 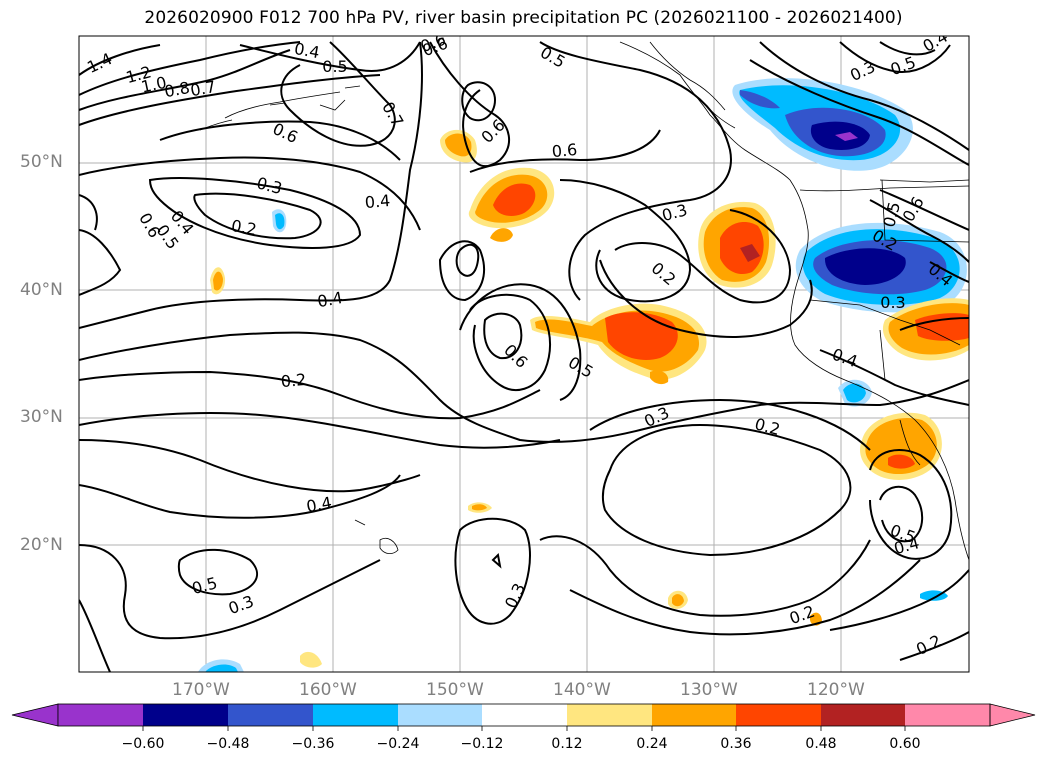 I want to click on colorbar-tick-label: −0.60, so click(x=143, y=744).